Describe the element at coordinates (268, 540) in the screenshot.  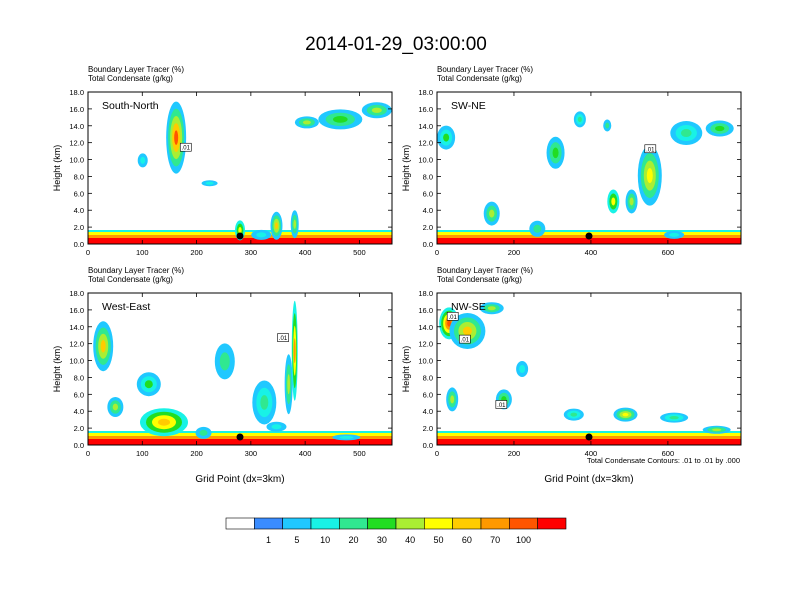
I see `colorbar-label: 1` at that location.